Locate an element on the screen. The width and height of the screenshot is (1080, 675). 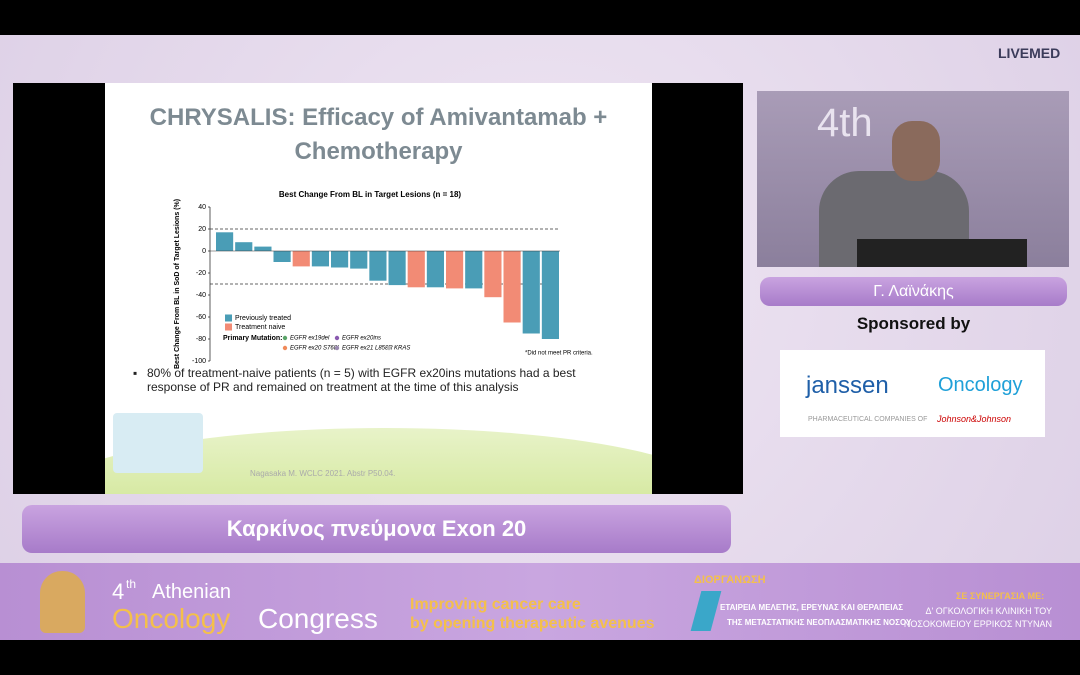
partner: Δ' ΟΓΚΟΛΟΓΙΚΗ ΚΛΙΝΙΚΗ ΤΟΥ is located at coordinates (988, 611).